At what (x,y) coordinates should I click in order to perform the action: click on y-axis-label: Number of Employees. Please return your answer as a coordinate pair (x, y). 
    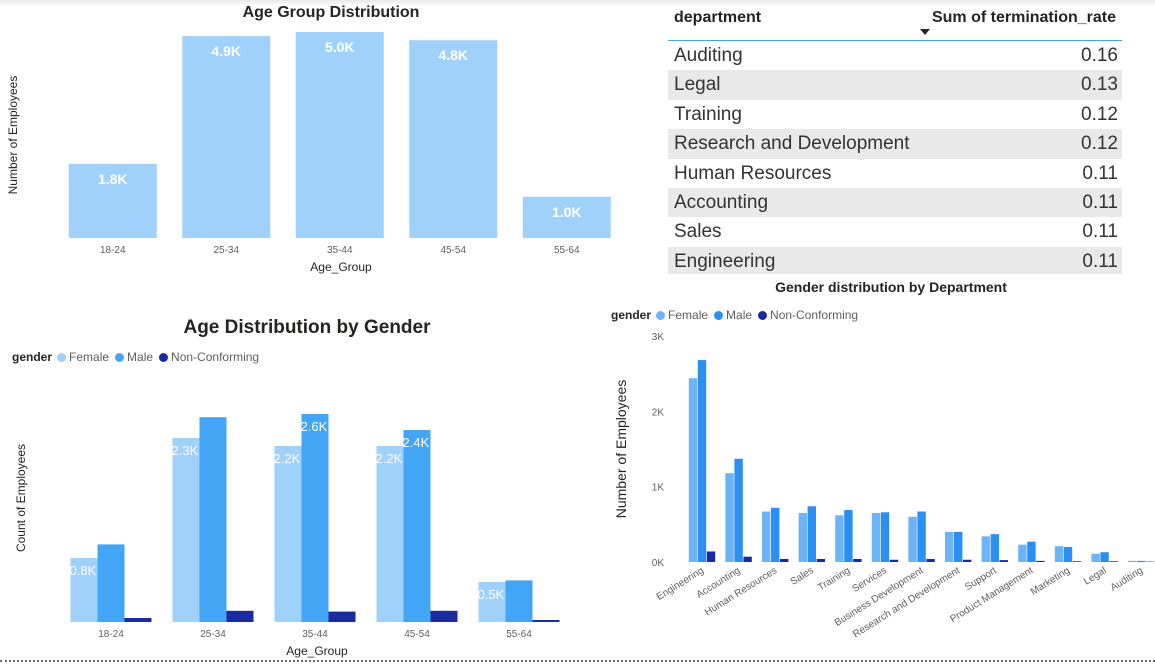
    Looking at the image, I should click on (621, 449).